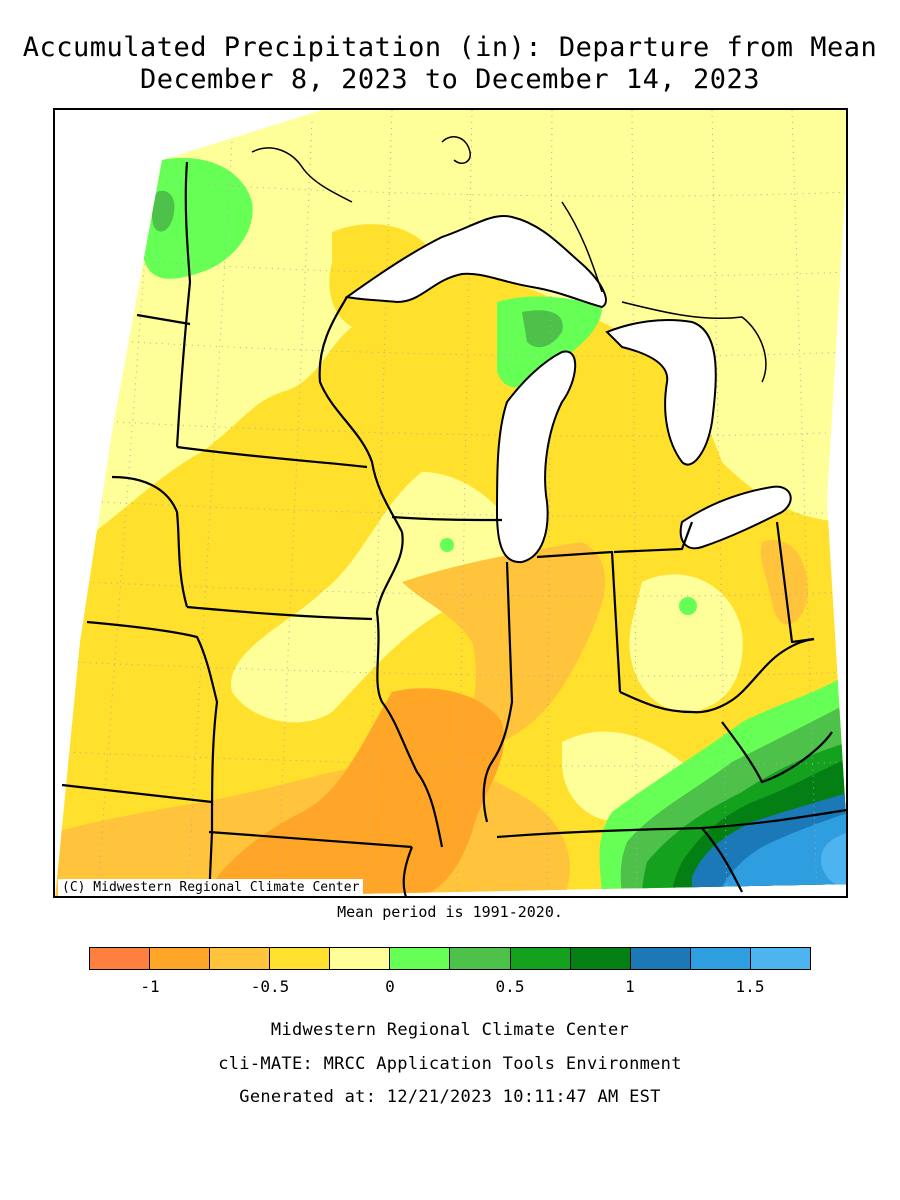  Describe the element at coordinates (450, 1097) in the screenshot. I see `footer-generated-time: Generated at: 12/21/2023 10:11:47 AM EST` at that location.